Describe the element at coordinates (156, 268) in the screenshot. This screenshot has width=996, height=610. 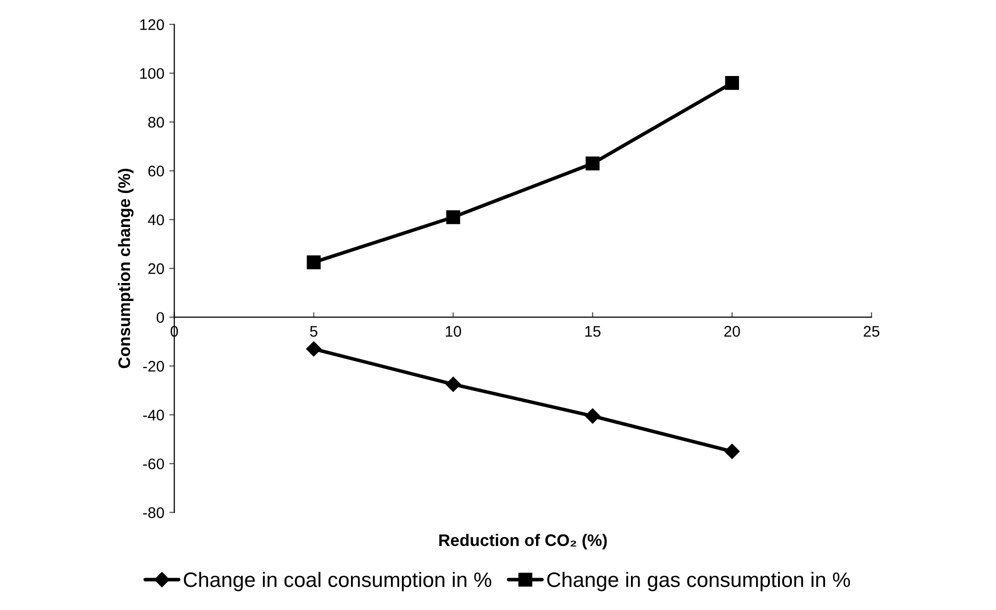
I see `y-tick-label: 20` at that location.